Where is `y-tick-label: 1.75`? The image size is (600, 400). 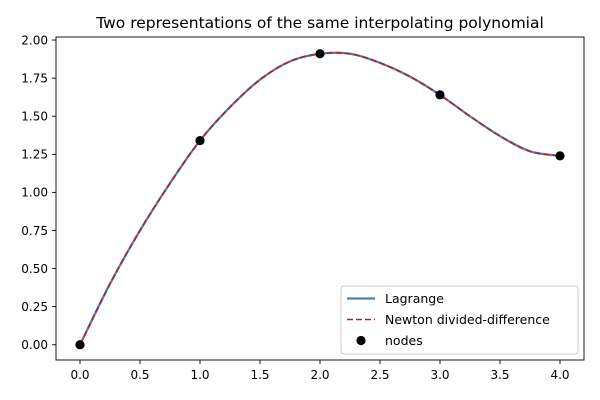
y-tick-label: 1.75 is located at coordinates (34, 78).